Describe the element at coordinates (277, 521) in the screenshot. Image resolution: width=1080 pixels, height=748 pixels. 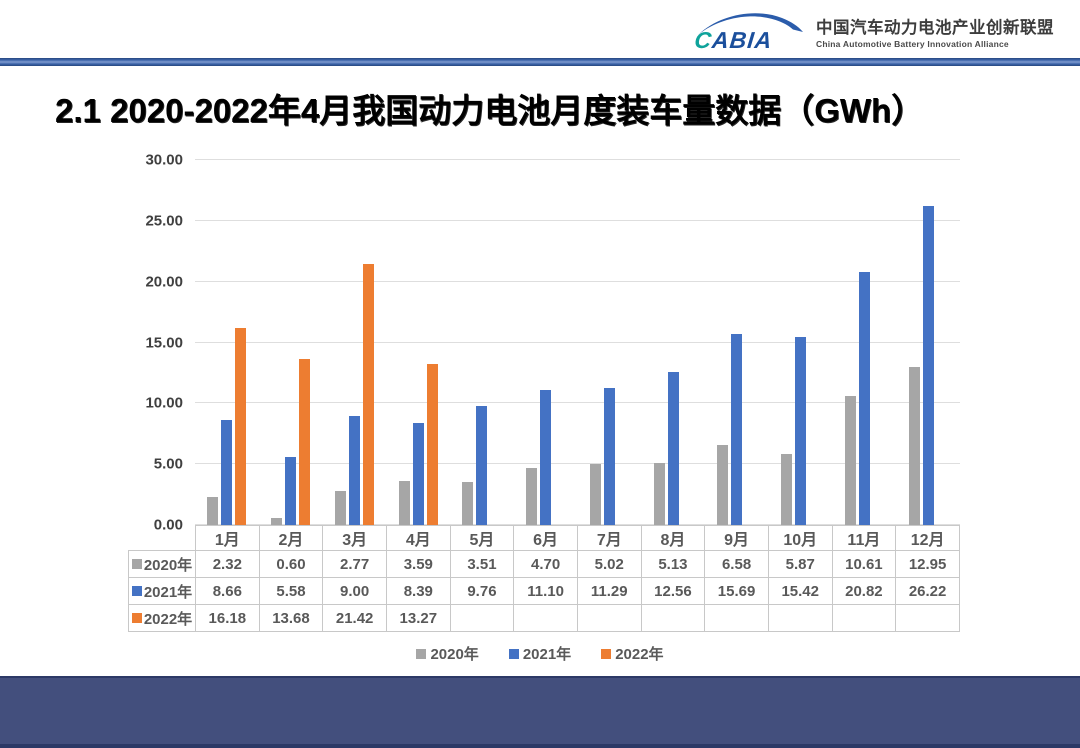
I see `bar-2020年-2月` at that location.